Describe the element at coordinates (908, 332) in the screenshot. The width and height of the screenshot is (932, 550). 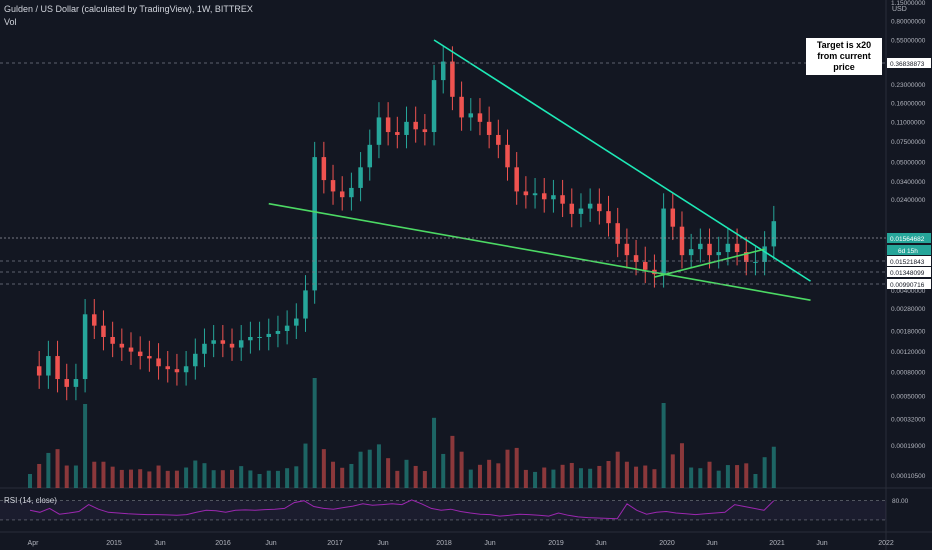
I see `price-axis-tick: 0.00180000` at that location.